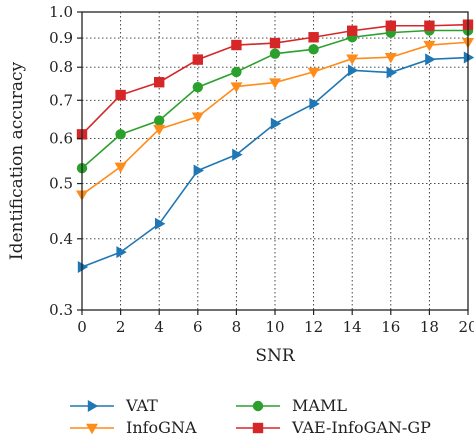 The width and height of the screenshot is (474, 436). Describe the element at coordinates (159, 327) in the screenshot. I see `x-tick-label: 4` at that location.